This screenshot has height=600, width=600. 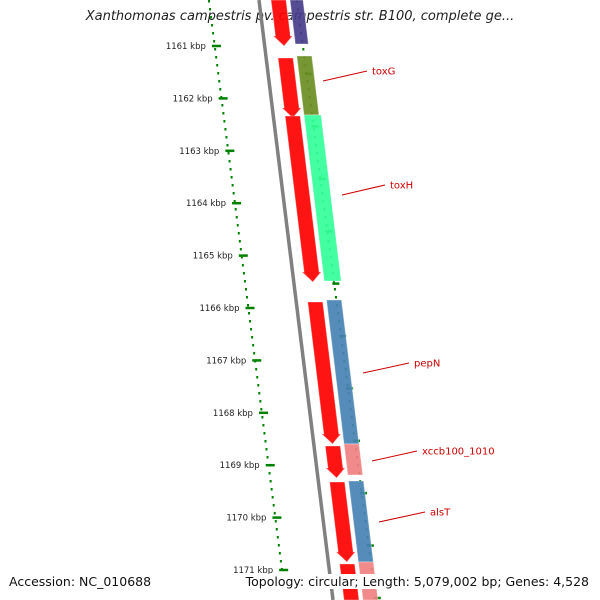 I want to click on ruler-tick-label: 1164 kbp, so click(x=206, y=204).